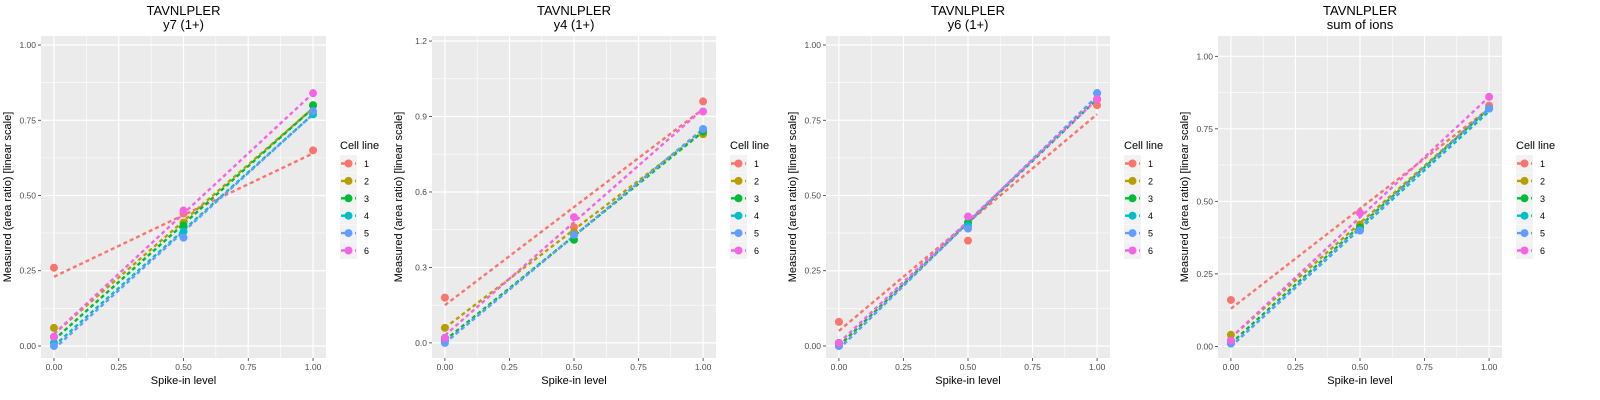 The image size is (1600, 400). What do you see at coordinates (1360, 24) in the screenshot?
I see `chart-subtitle: sum of ions` at bounding box center [1360, 24].